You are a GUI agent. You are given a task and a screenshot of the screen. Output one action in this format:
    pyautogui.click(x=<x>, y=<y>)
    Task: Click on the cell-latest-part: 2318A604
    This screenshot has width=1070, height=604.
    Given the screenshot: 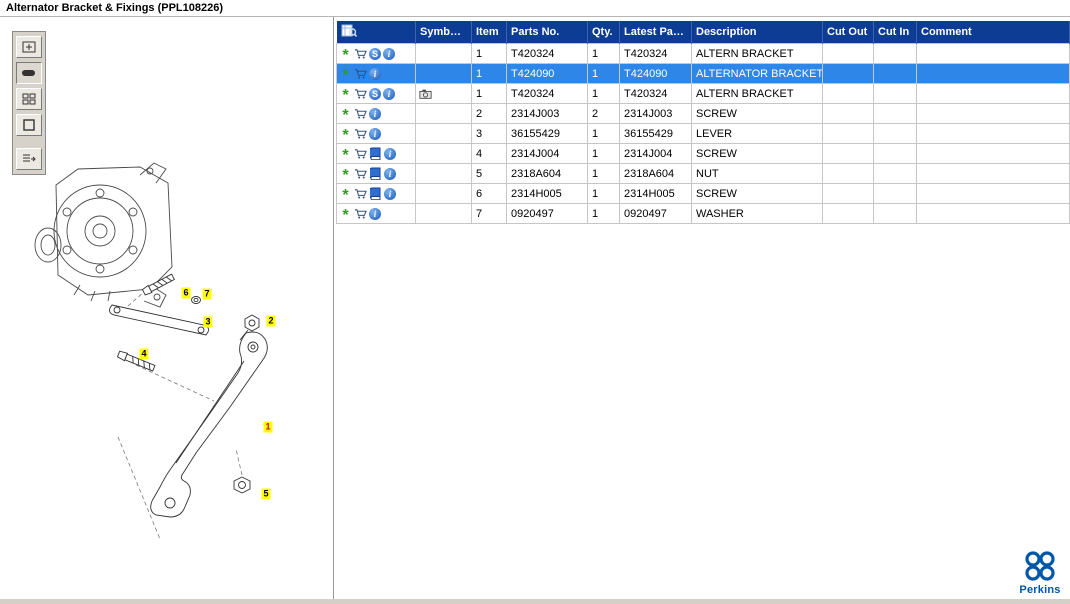 What is the action you would take?
    pyautogui.click(x=655, y=173)
    